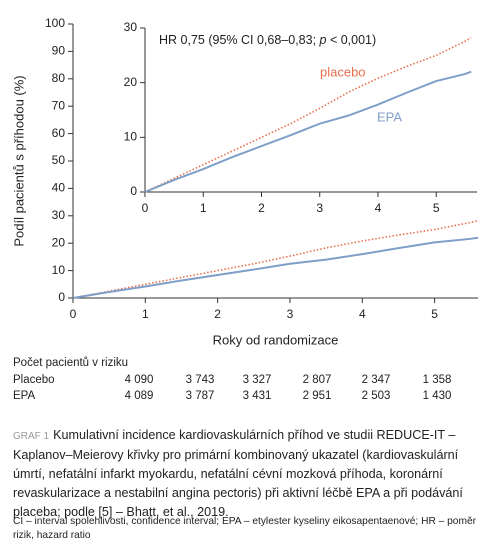 The height and width of the screenshot is (544, 489). I want to click on annotation: HR 0,75 (95% CI 0,68–0,83; p < 0,001), so click(267, 40).